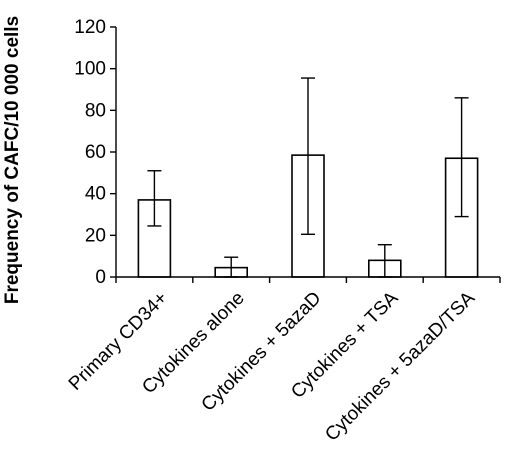 The image size is (520, 458). What do you see at coordinates (12, 160) in the screenshot?
I see `y-axis-title: Frequency of CAFC/10 000 cells` at bounding box center [12, 160].